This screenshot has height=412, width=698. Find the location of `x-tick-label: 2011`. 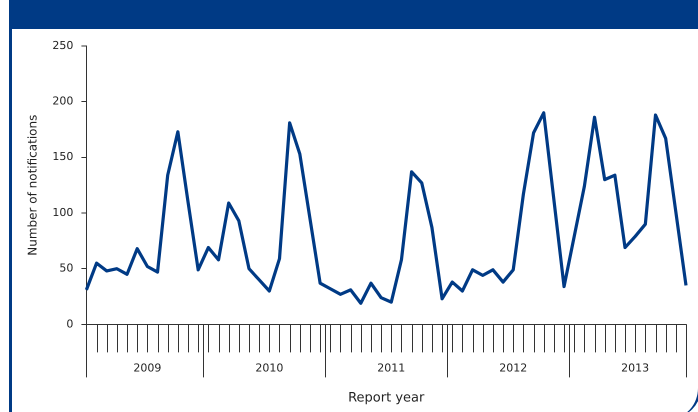

x-tick-label: 2011 is located at coordinates (391, 367).